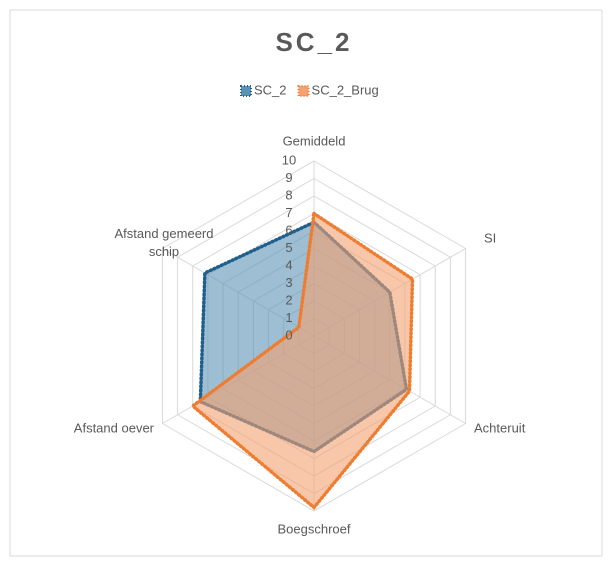  I want to click on category-label: Afstand oever, so click(114, 427).